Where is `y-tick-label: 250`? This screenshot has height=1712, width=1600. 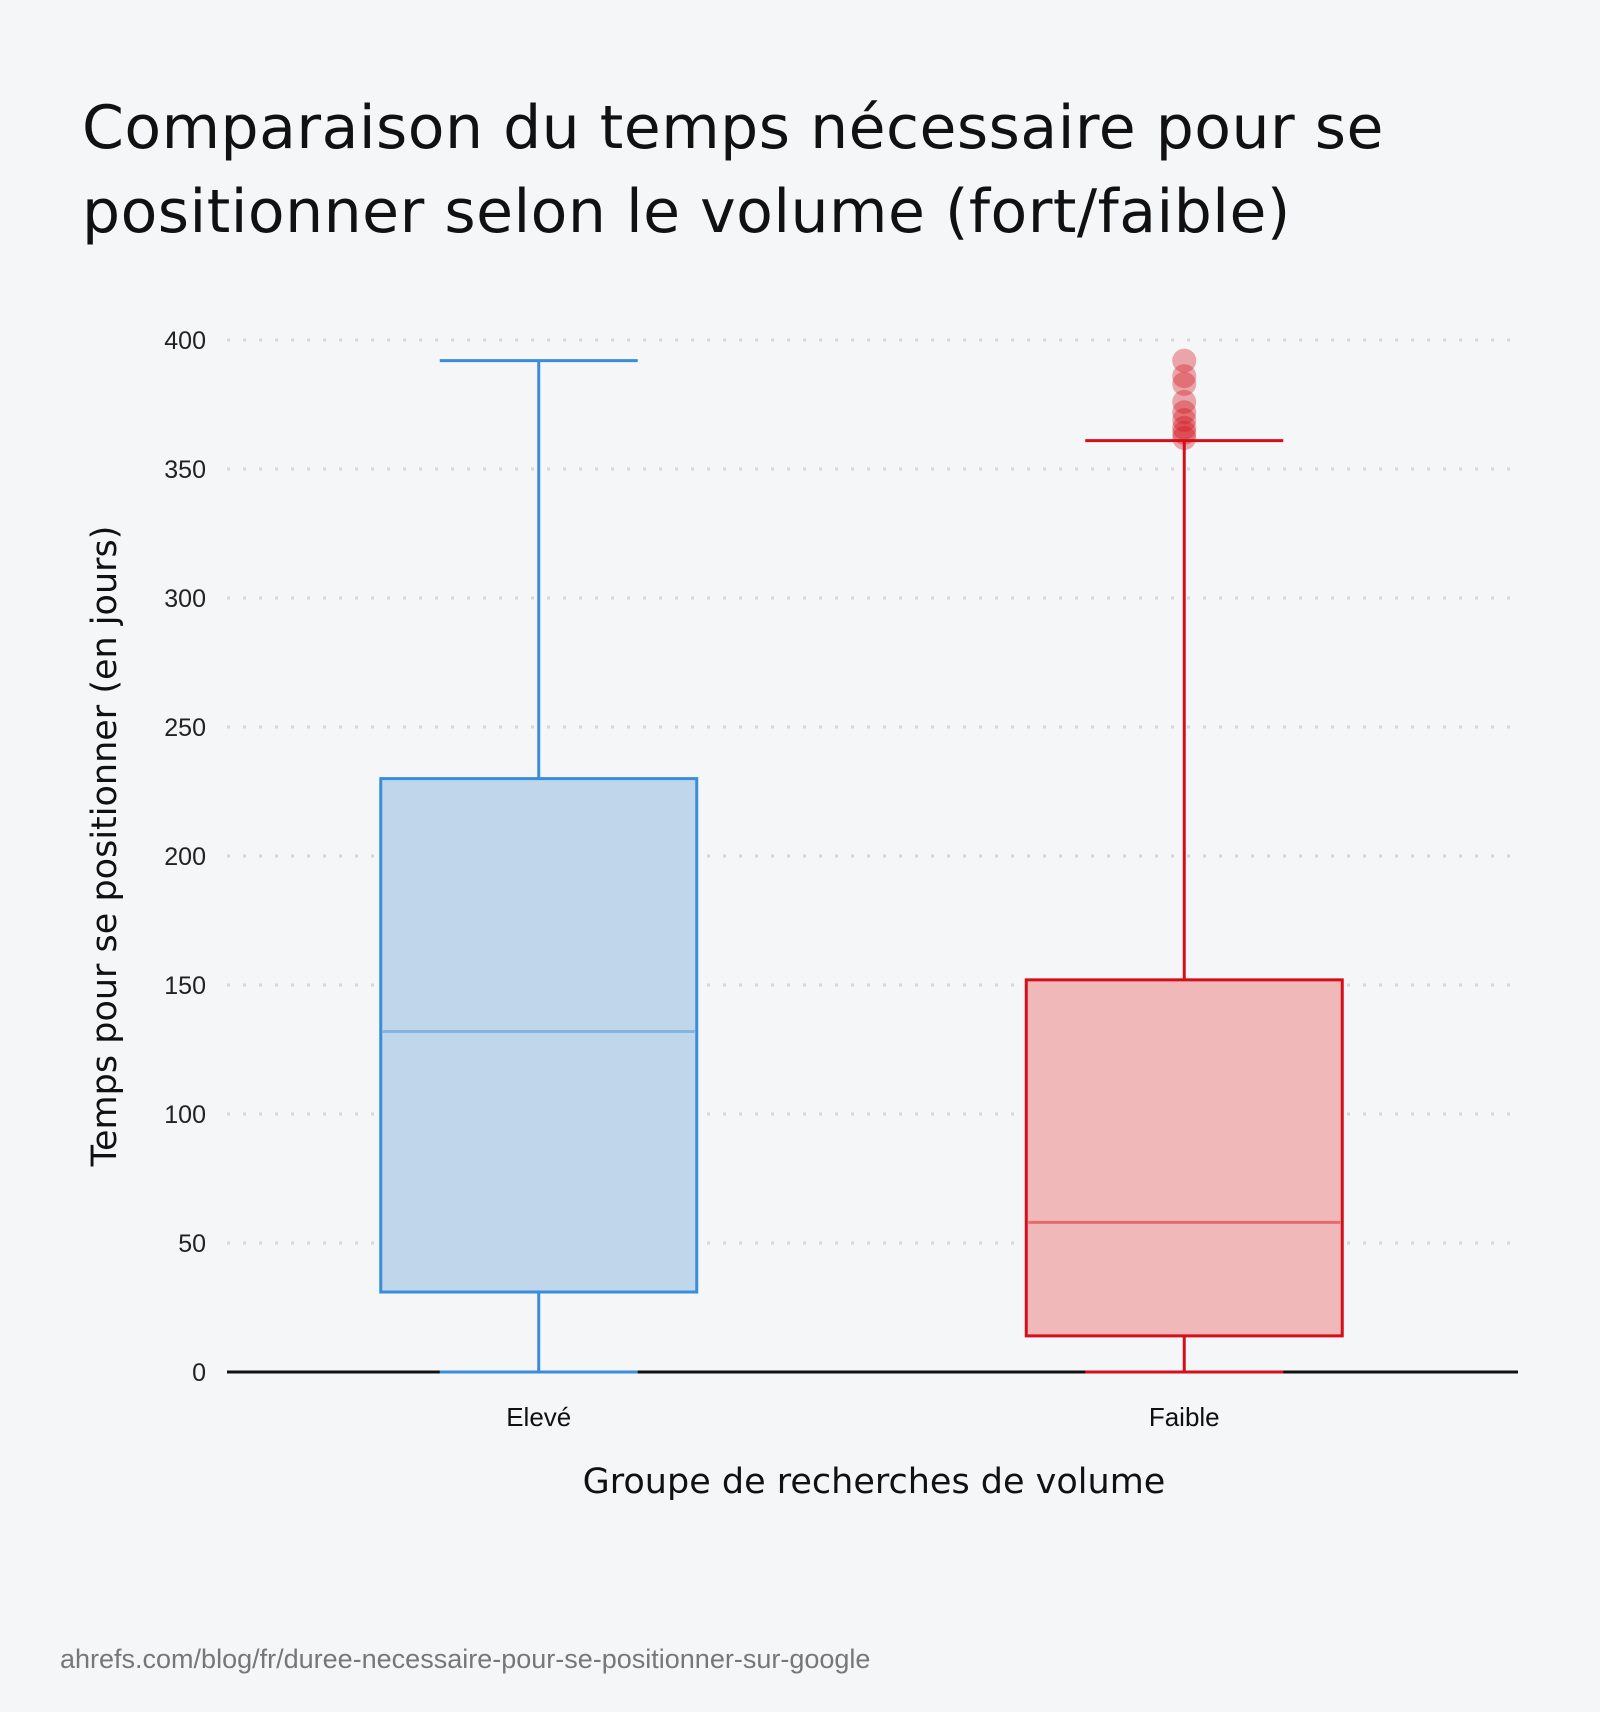 y-tick-label: 250 is located at coordinates (185, 728).